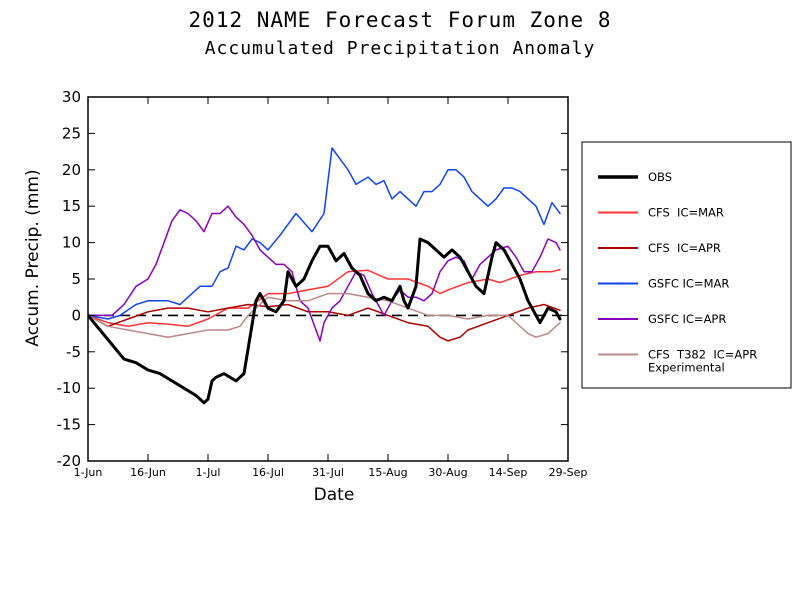 This screenshot has width=800, height=600. What do you see at coordinates (208, 472) in the screenshot?
I see `x-tick-label: 1-Jul` at bounding box center [208, 472].